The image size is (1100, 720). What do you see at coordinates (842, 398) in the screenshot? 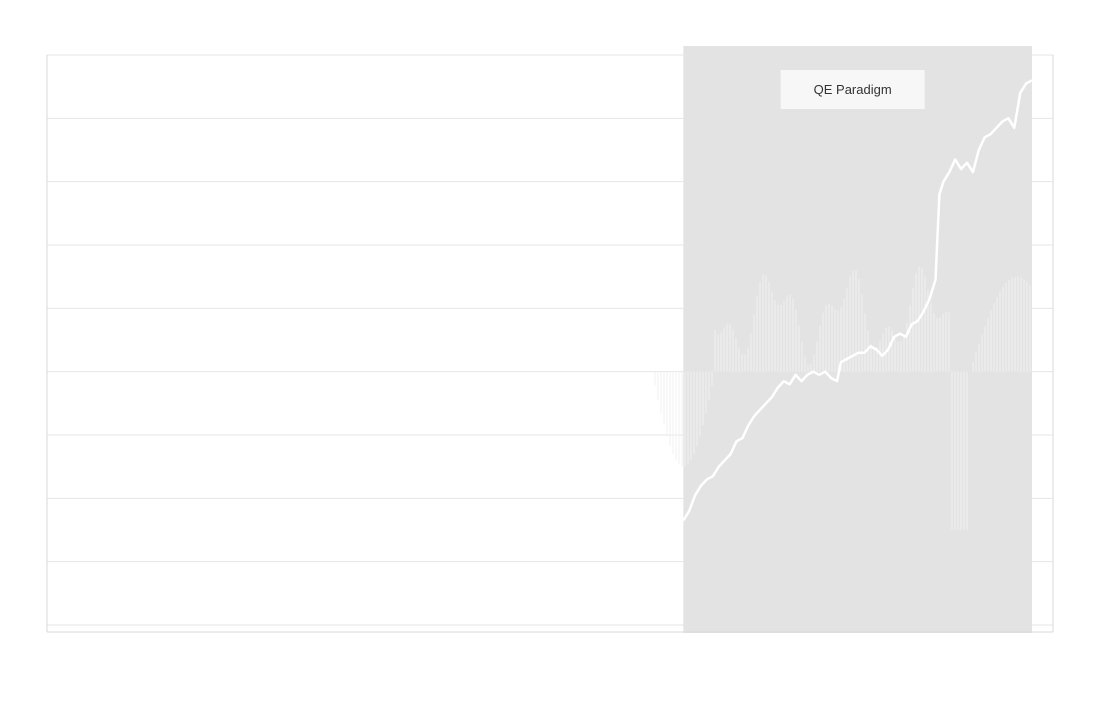
I see `bars` at bounding box center [842, 398].